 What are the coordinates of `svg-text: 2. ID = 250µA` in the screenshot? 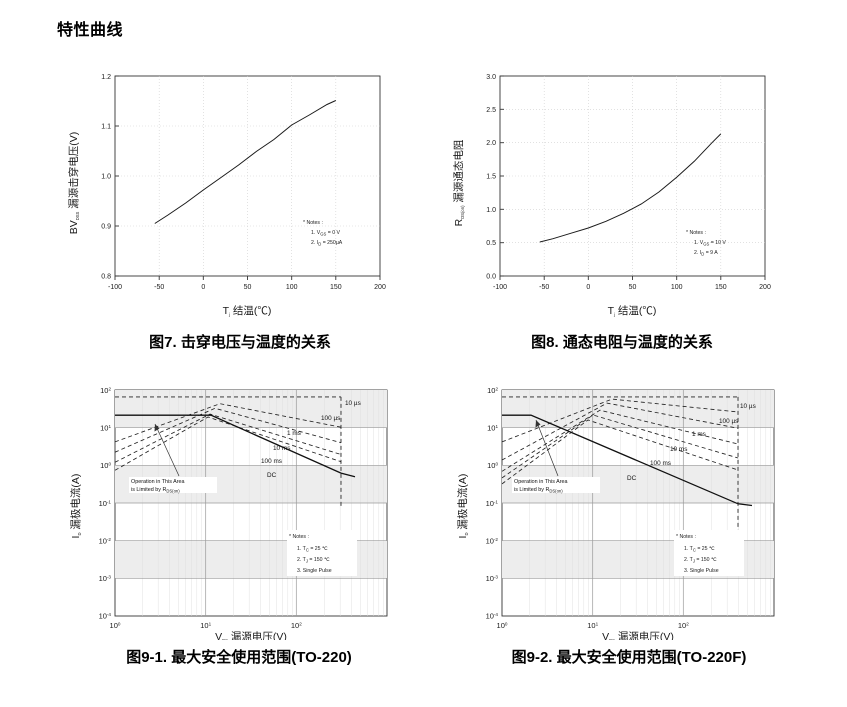 It's located at (327, 243).